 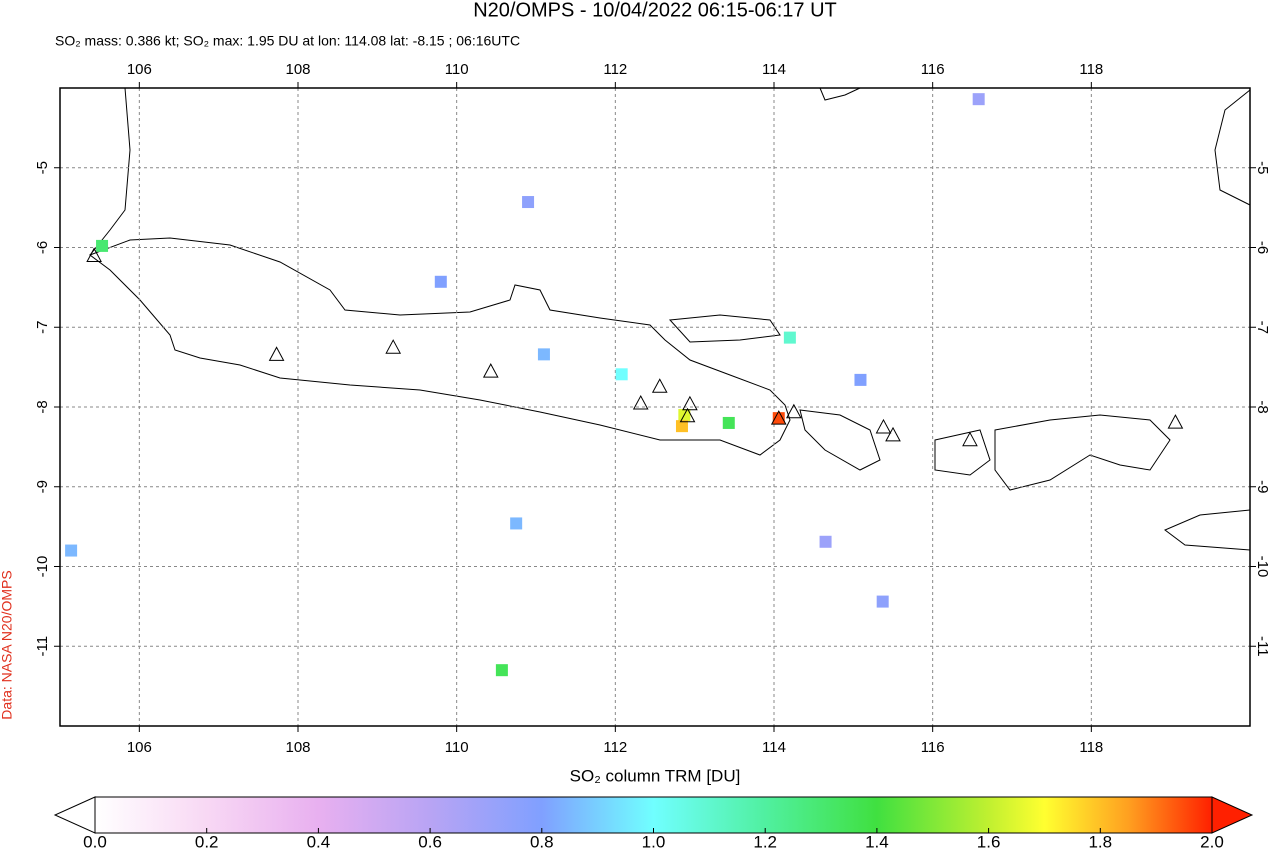 I want to click on colorbar-tick-label: 1.4, so click(x=877, y=841).